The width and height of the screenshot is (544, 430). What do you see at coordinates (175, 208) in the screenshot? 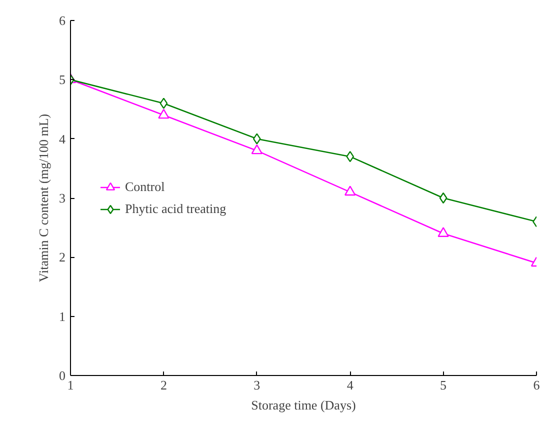
I see `legend-label: Phytic acid treating` at bounding box center [175, 208].